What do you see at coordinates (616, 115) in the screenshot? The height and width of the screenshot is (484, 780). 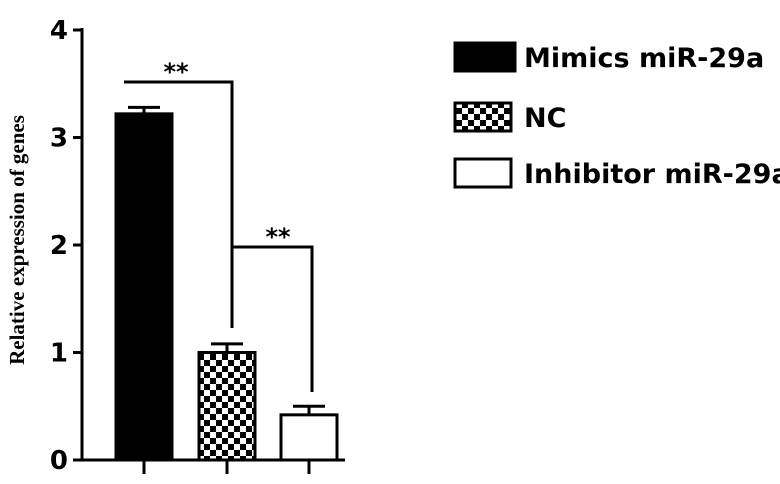 I see `legend: Mimics miR-29a NC Inhibitor miR-29a` at bounding box center [616, 115].